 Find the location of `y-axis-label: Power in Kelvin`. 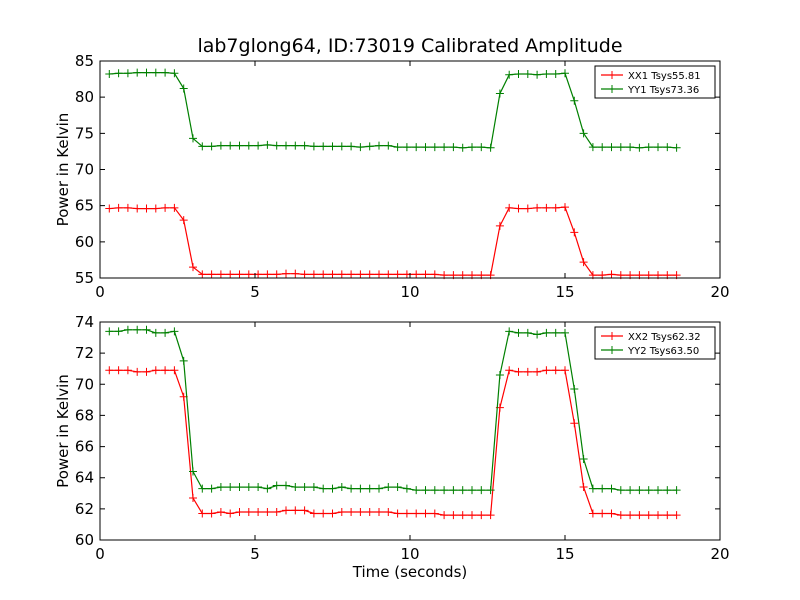

y-axis-label: Power in Kelvin is located at coordinates (63, 431).